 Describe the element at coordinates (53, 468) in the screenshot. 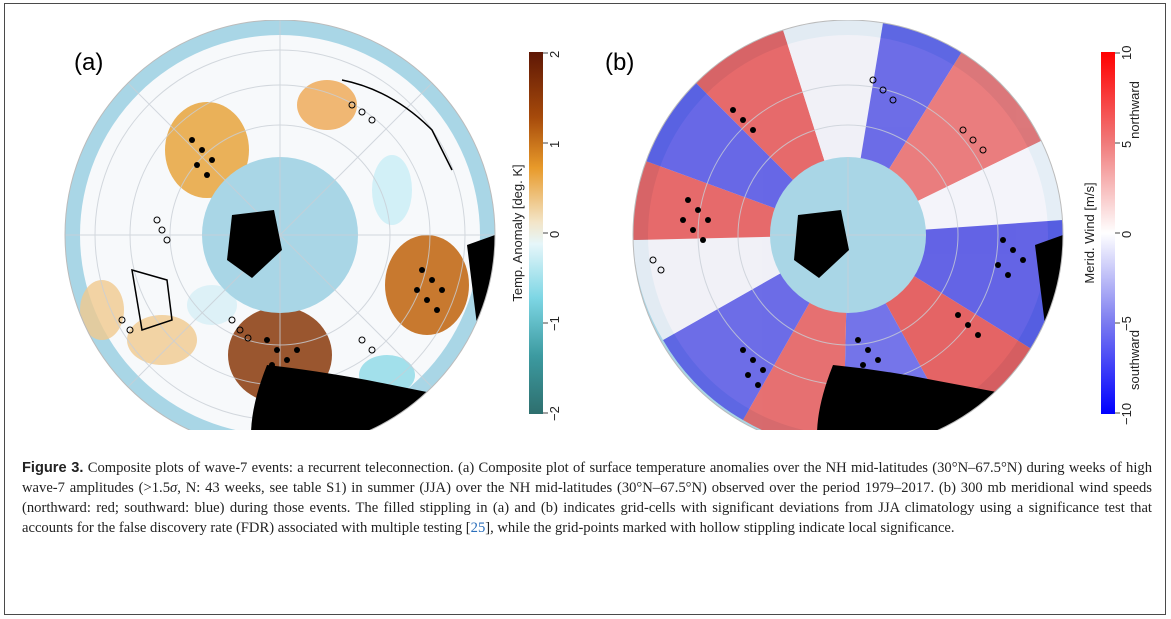

I see `figure-label: Figure 3.` at that location.